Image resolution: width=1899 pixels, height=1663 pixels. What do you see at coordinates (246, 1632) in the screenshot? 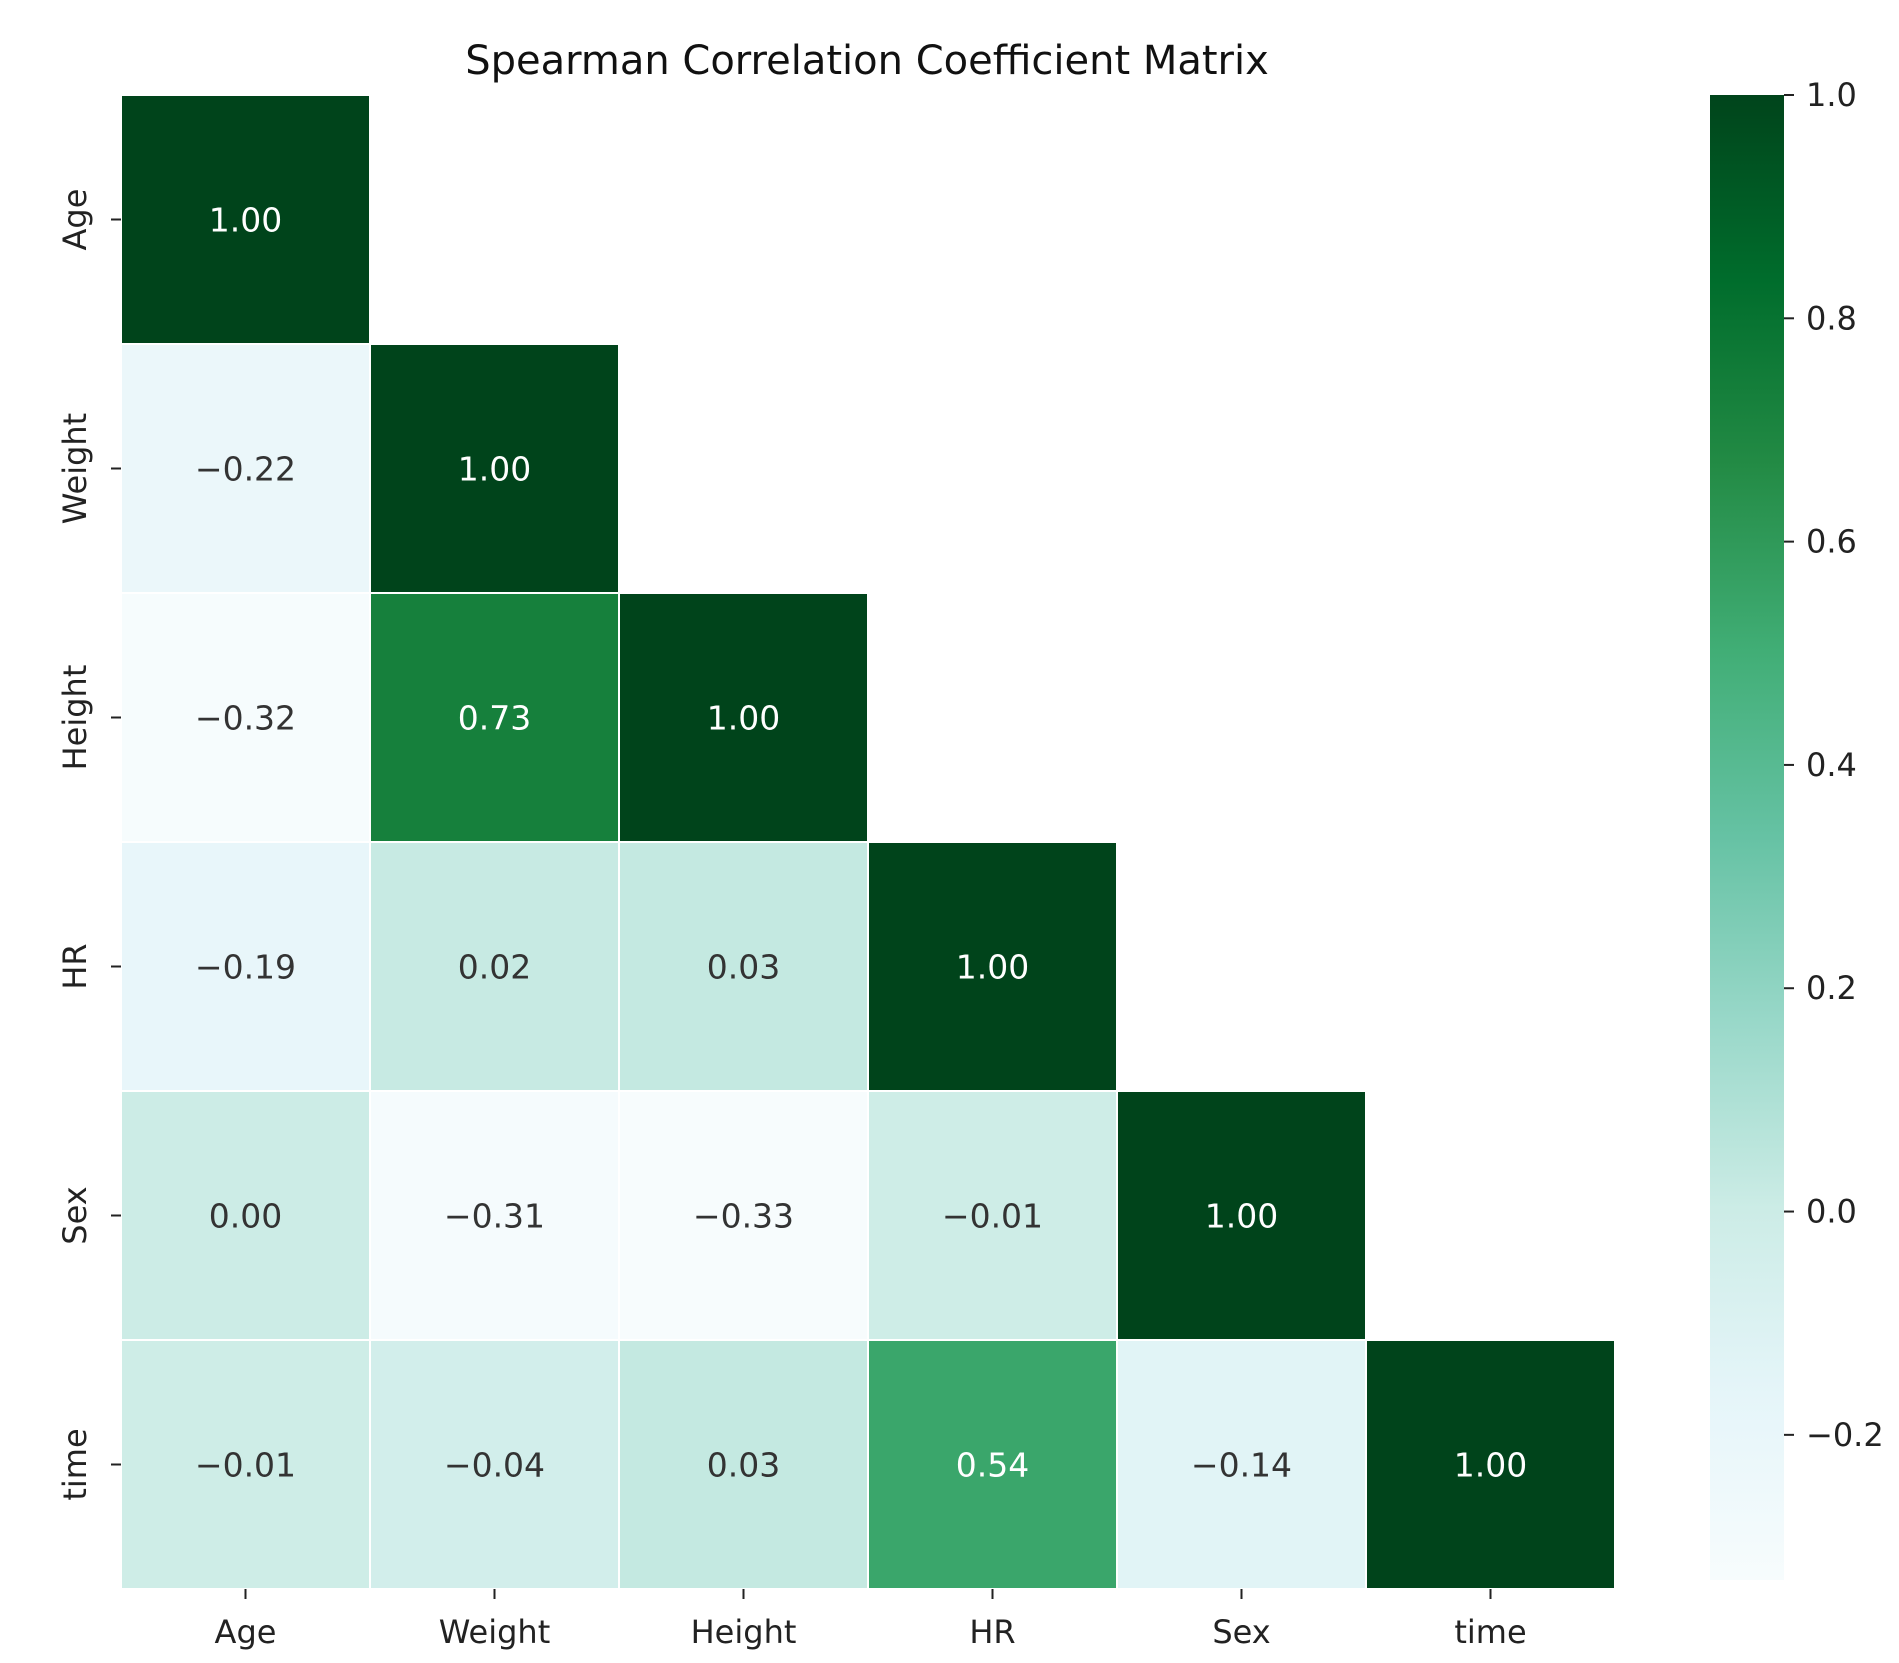
I see `x-tick-label: Age` at bounding box center [246, 1632].